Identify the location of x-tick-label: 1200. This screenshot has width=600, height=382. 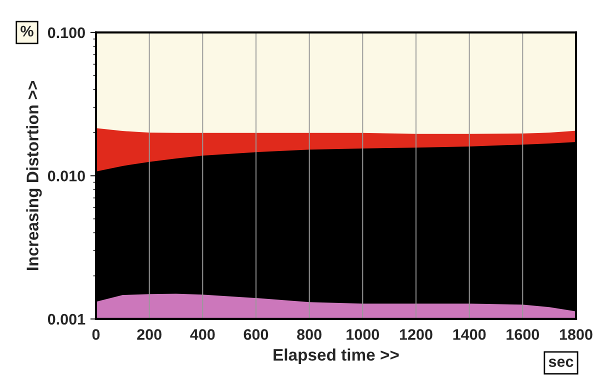
(416, 334).